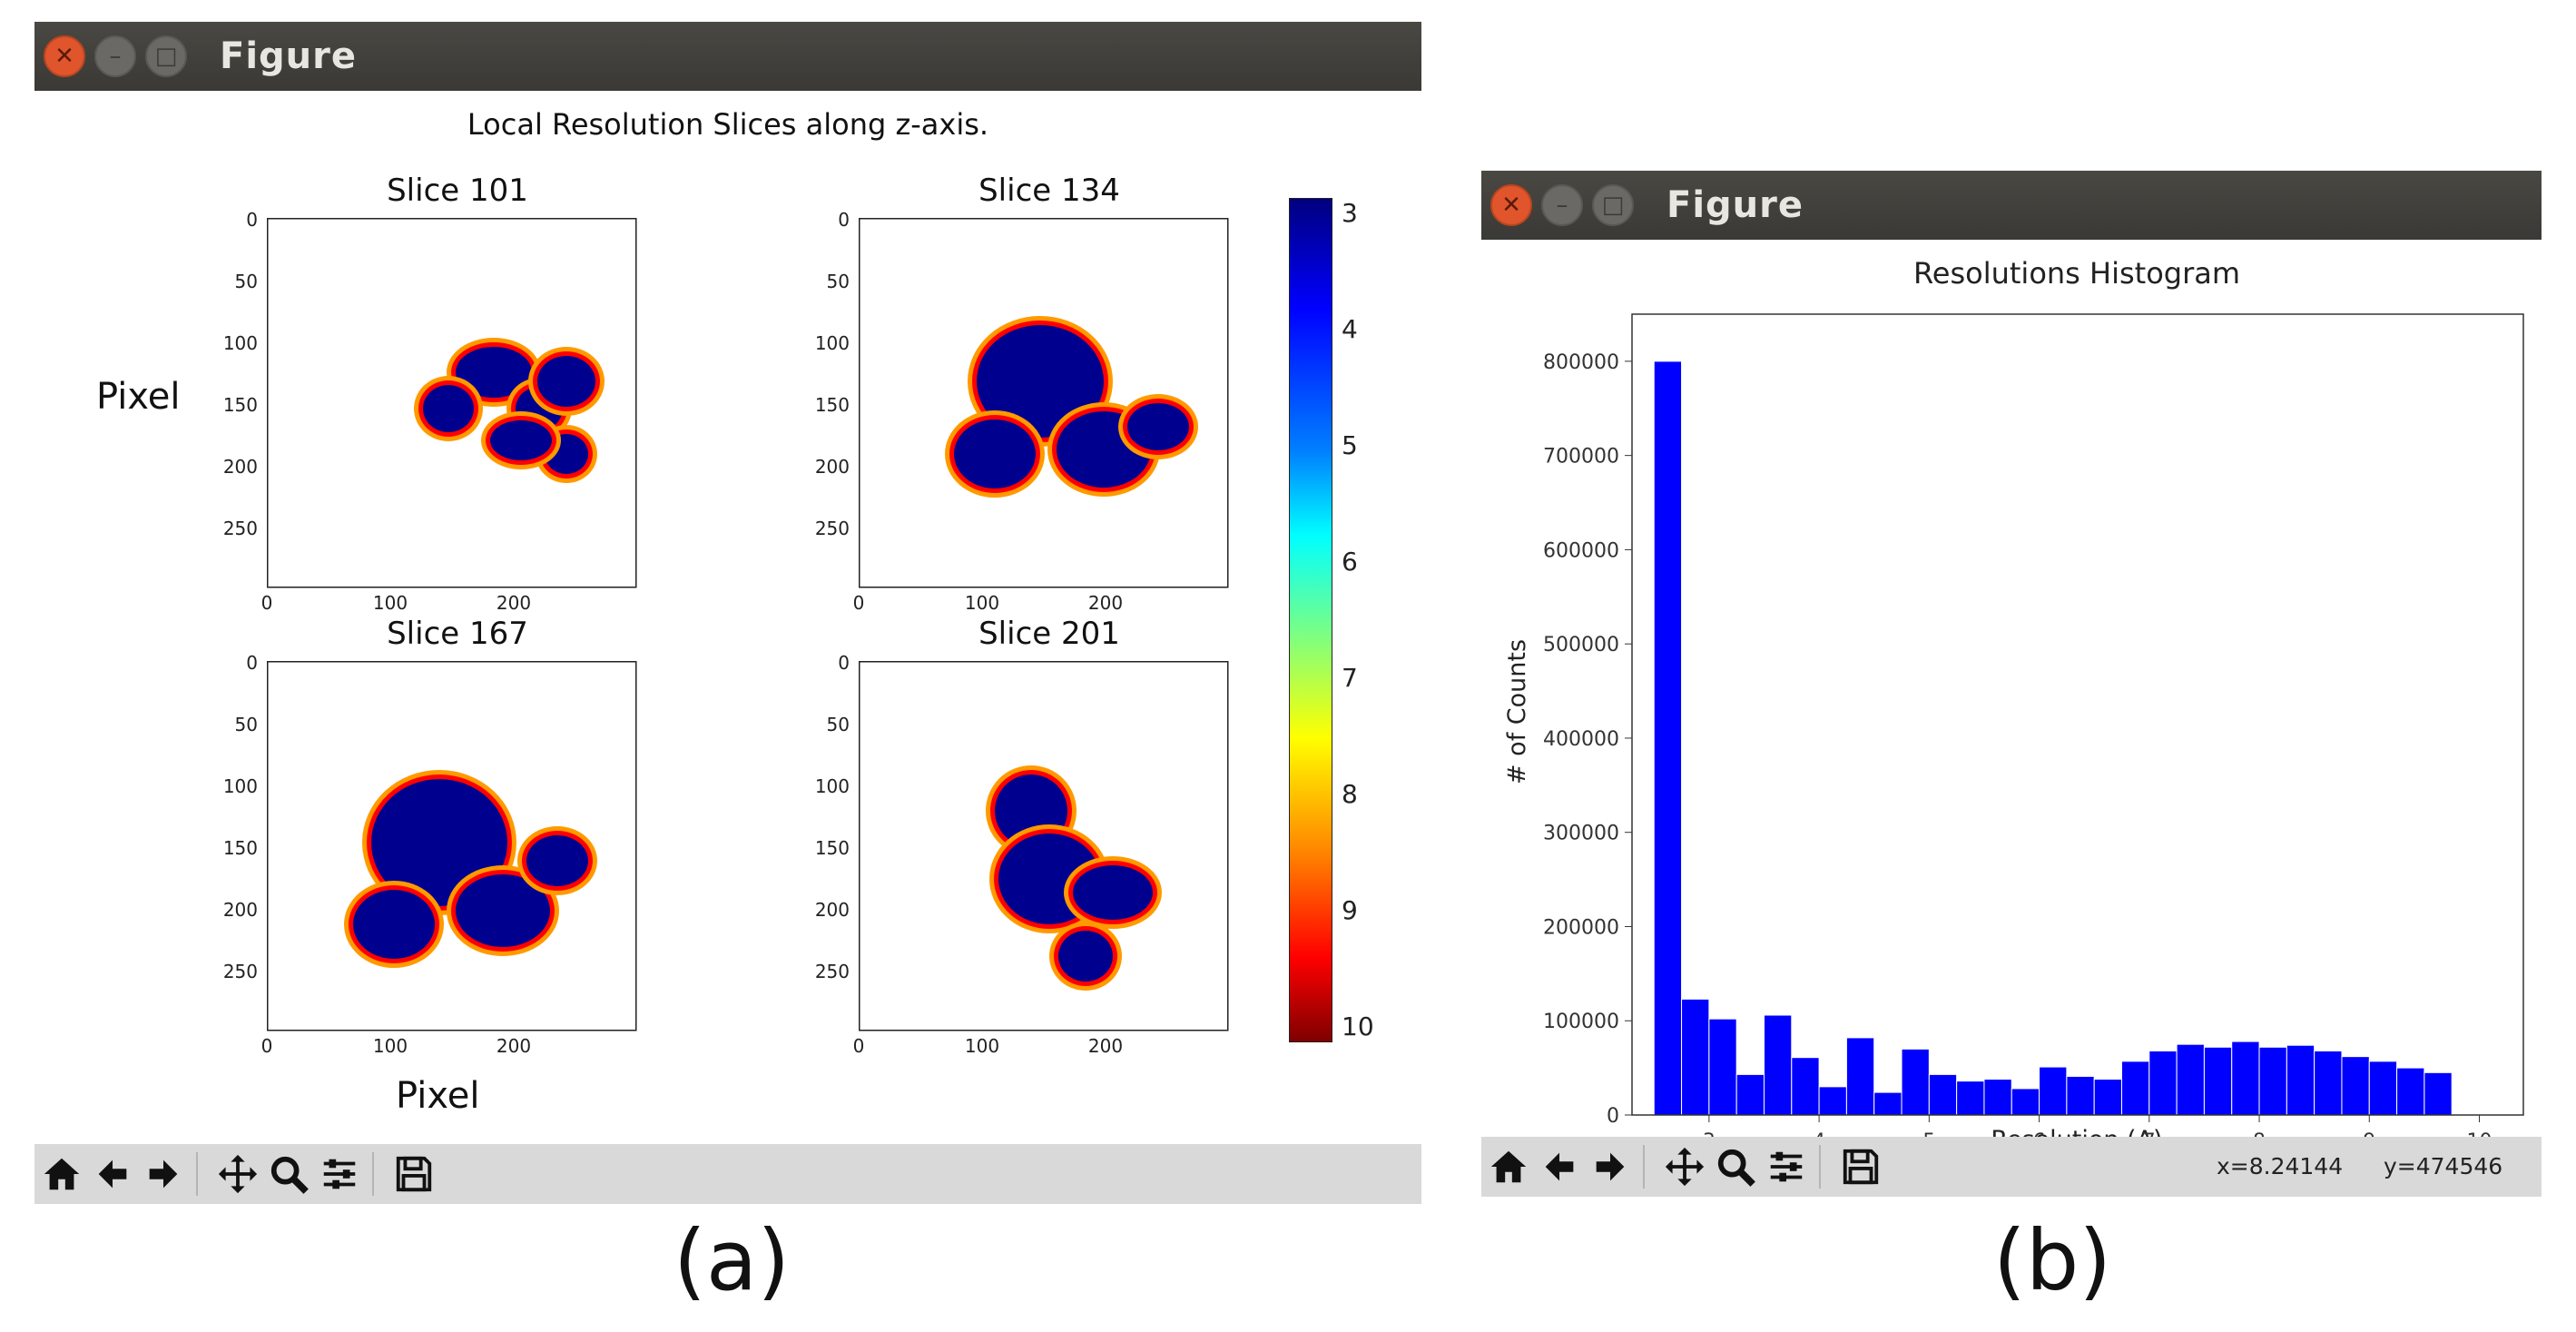 The image size is (2576, 1332). What do you see at coordinates (2280, 1166) in the screenshot?
I see `status-x-readout: x=8.24144` at bounding box center [2280, 1166].